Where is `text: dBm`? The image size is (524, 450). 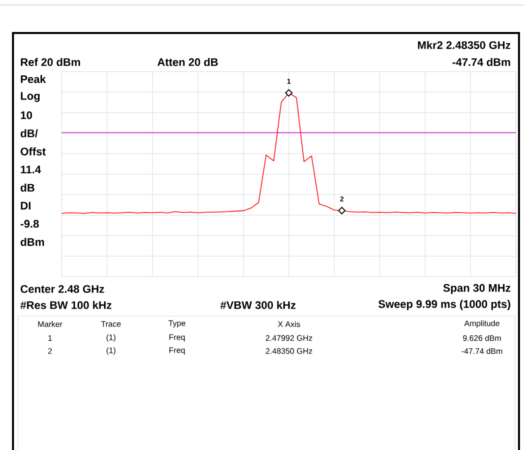 text: dBm is located at coordinates (32, 242).